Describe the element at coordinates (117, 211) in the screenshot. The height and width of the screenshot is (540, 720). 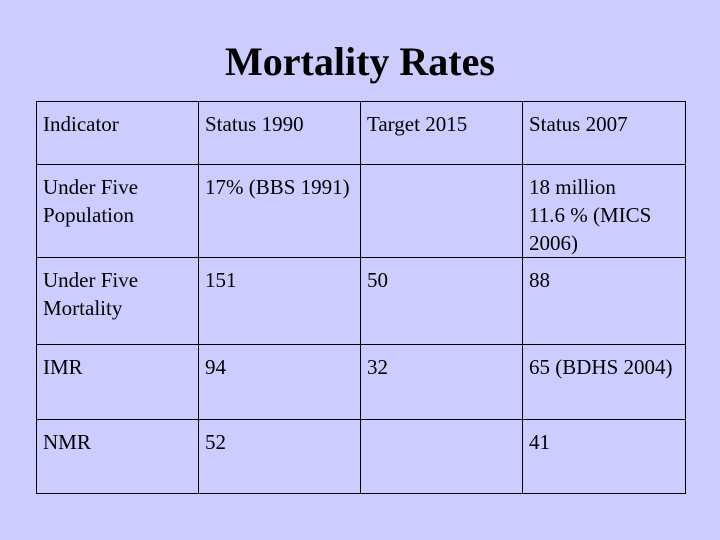
I see `cell-indicator: Under Five Population` at that location.